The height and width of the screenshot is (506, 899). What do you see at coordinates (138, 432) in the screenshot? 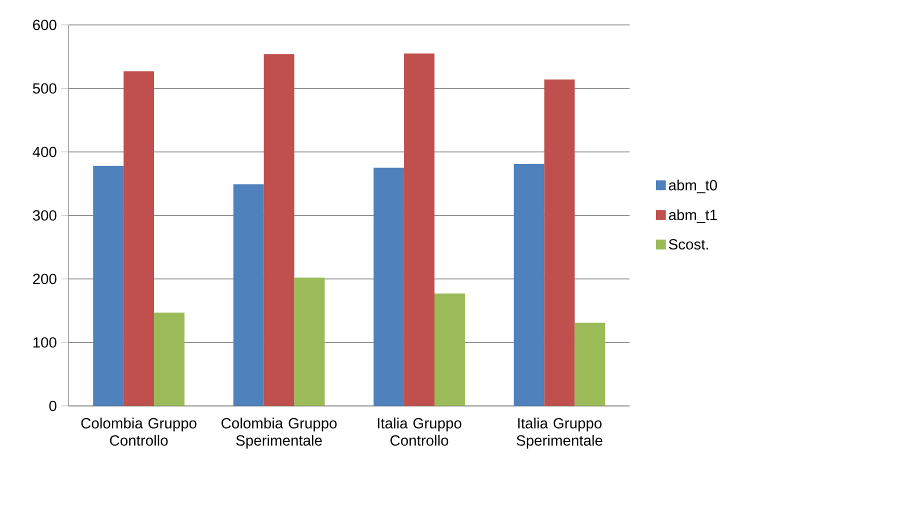
I see `x-tick-label: Colombia Gruppo Controllo` at bounding box center [138, 432].